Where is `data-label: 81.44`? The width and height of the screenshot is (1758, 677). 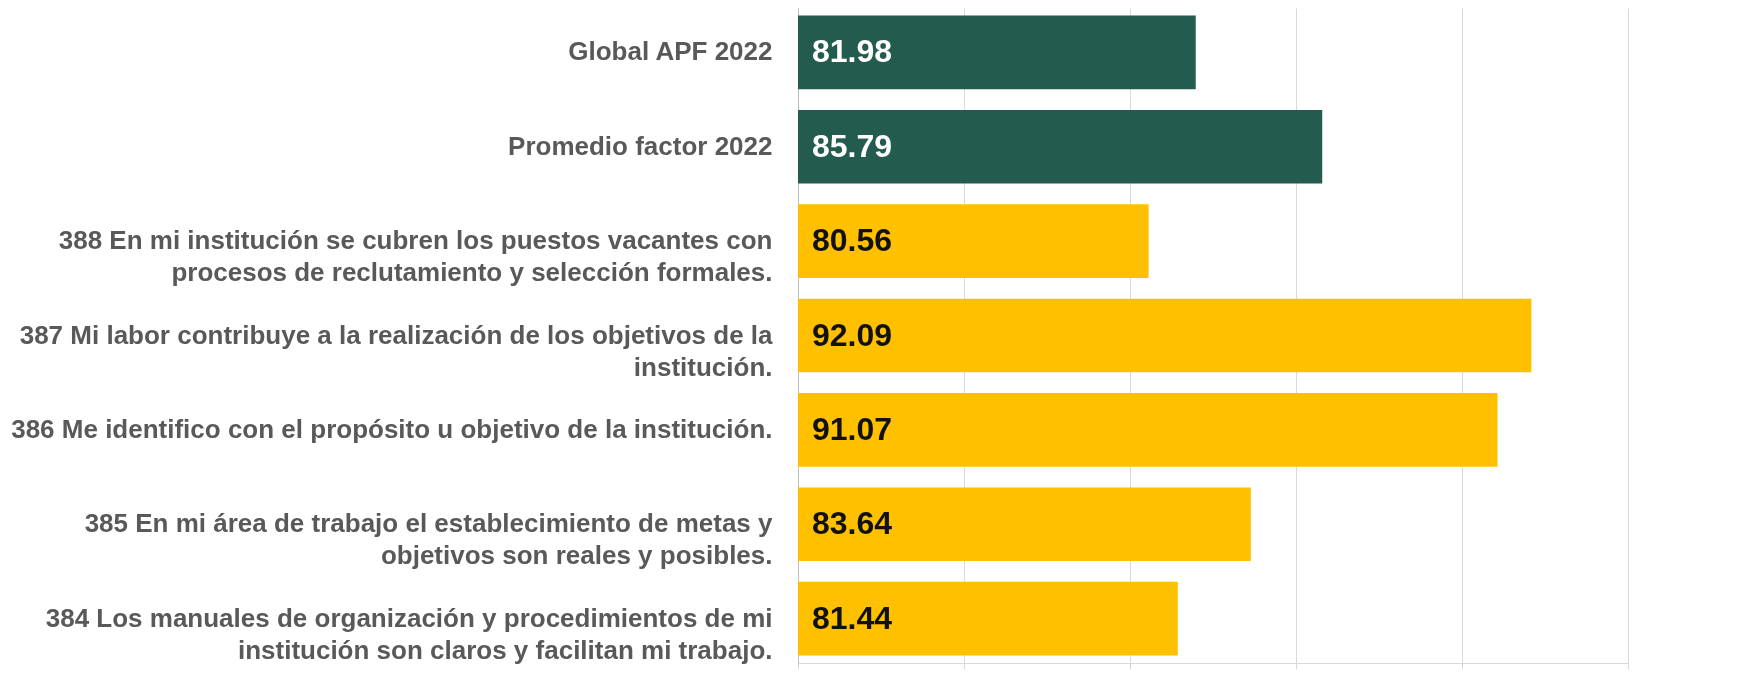 data-label: 81.44 is located at coordinates (852, 617).